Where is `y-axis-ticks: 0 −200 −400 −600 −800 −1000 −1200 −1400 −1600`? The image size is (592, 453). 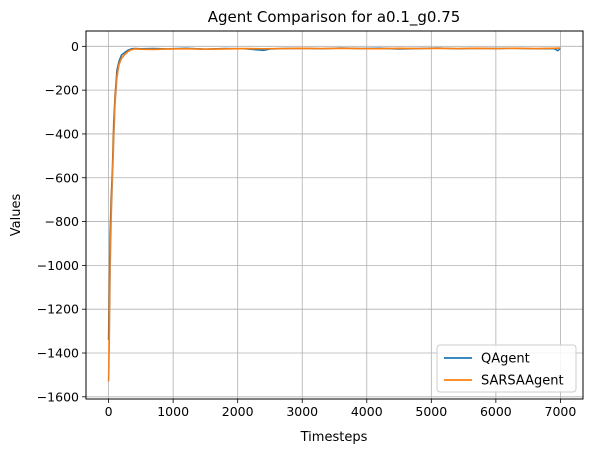 y-axis-ticks: 0 −200 −400 −600 −800 −1000 −1200 −1400 −1600 is located at coordinates (61, 221).